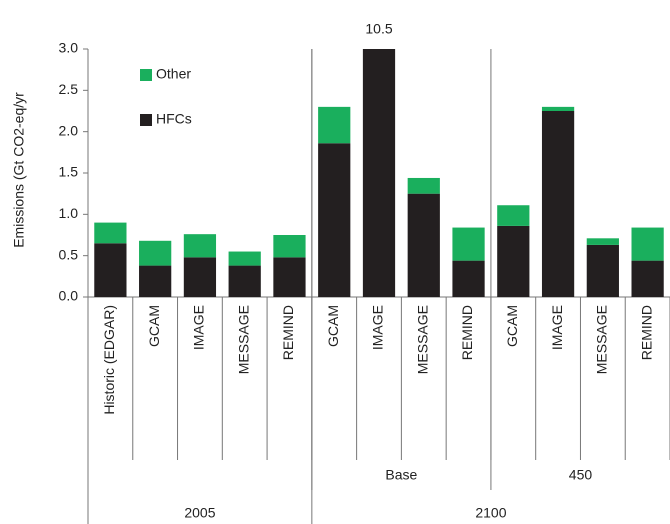 The width and height of the screenshot is (670, 524). Describe the element at coordinates (490, 513) in the screenshot. I see `group-label: 2100` at that location.